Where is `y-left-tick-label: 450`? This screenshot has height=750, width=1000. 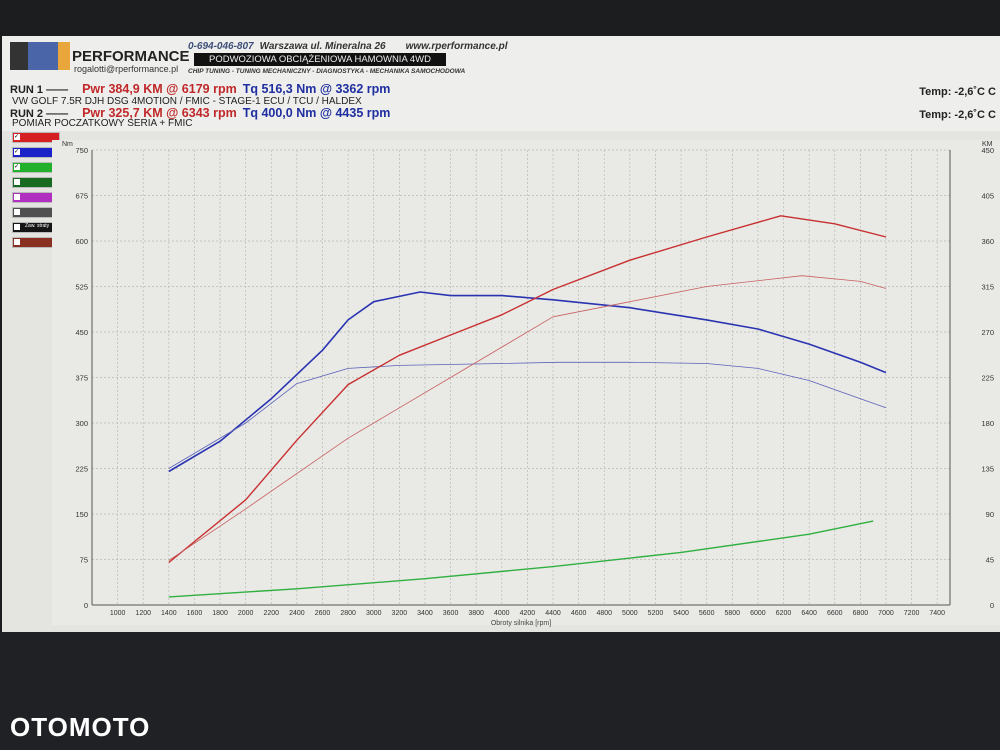 y-left-tick-label: 450 is located at coordinates (81, 332).